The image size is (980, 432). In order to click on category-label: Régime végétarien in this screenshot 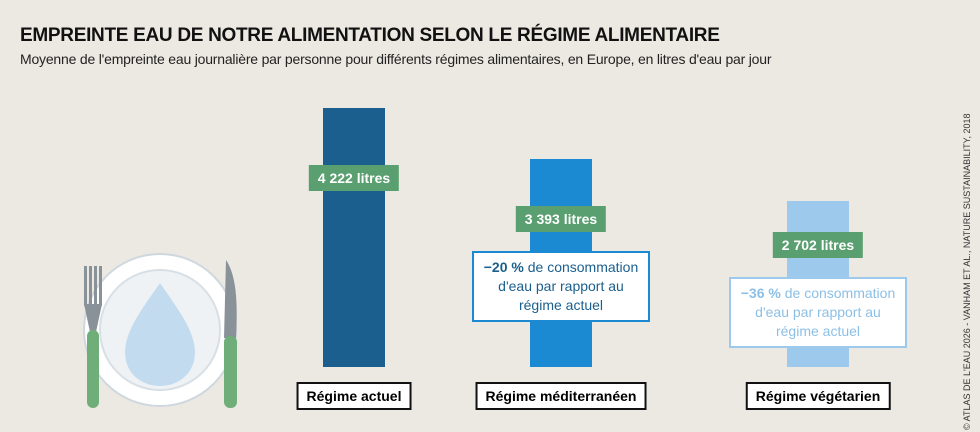, I will do `click(818, 396)`.